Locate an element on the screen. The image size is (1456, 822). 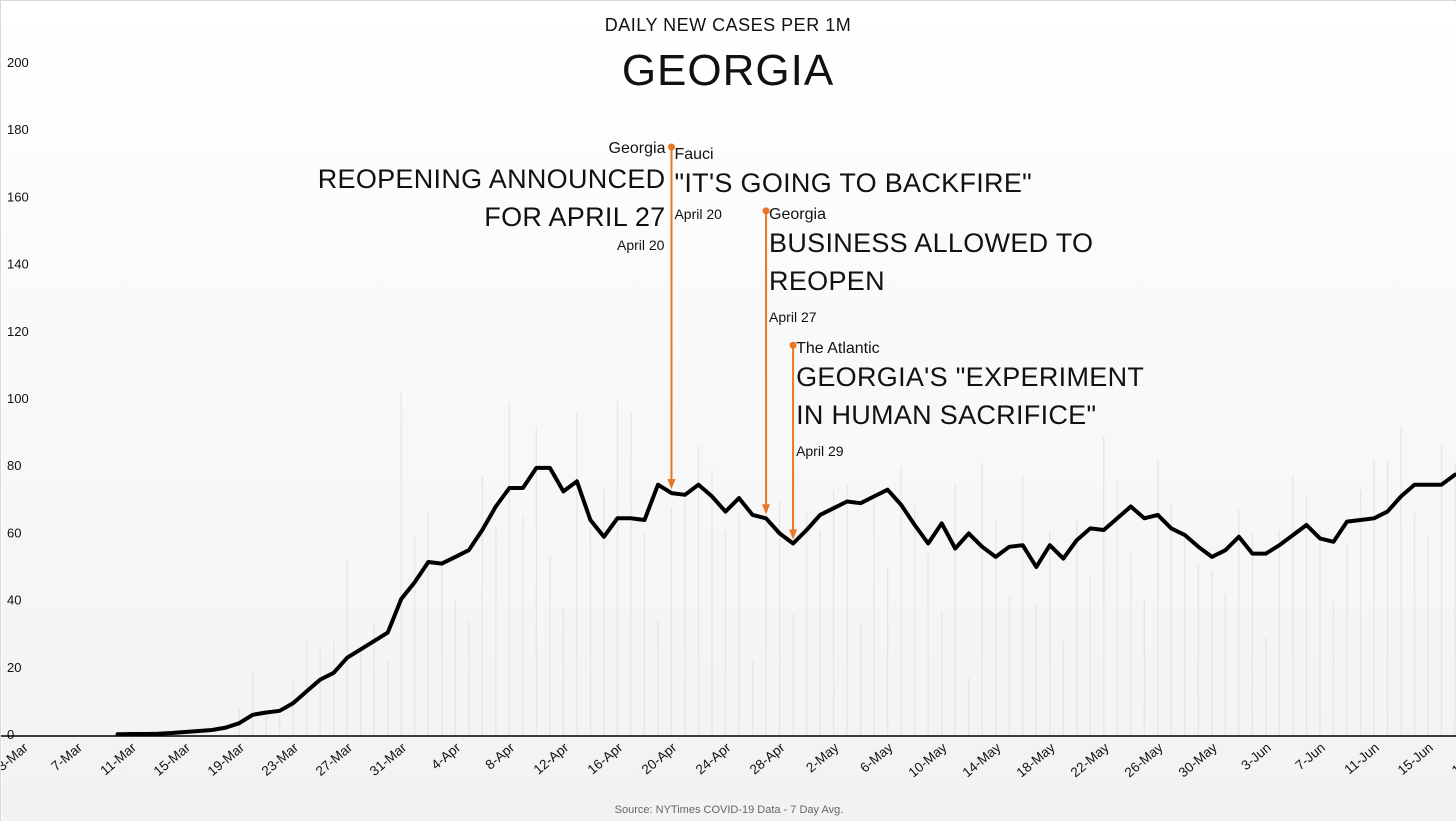
annotation-headline: GEORGIA'S "EXPERIMENT is located at coordinates (970, 377).